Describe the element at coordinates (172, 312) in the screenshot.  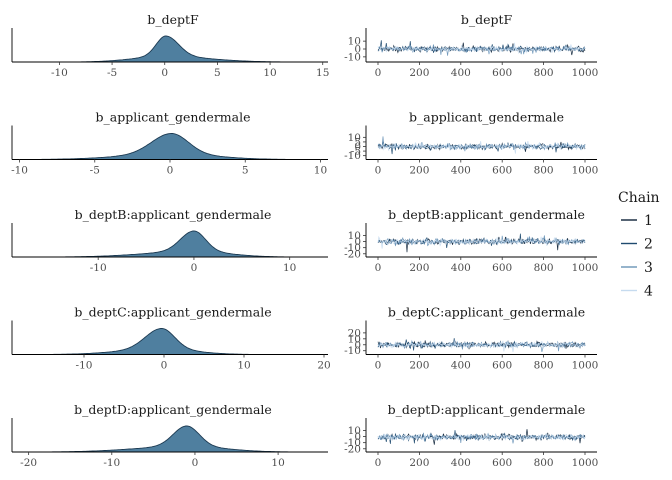
I see `density-title: b_deptC:applicant_gendermale` at that location.